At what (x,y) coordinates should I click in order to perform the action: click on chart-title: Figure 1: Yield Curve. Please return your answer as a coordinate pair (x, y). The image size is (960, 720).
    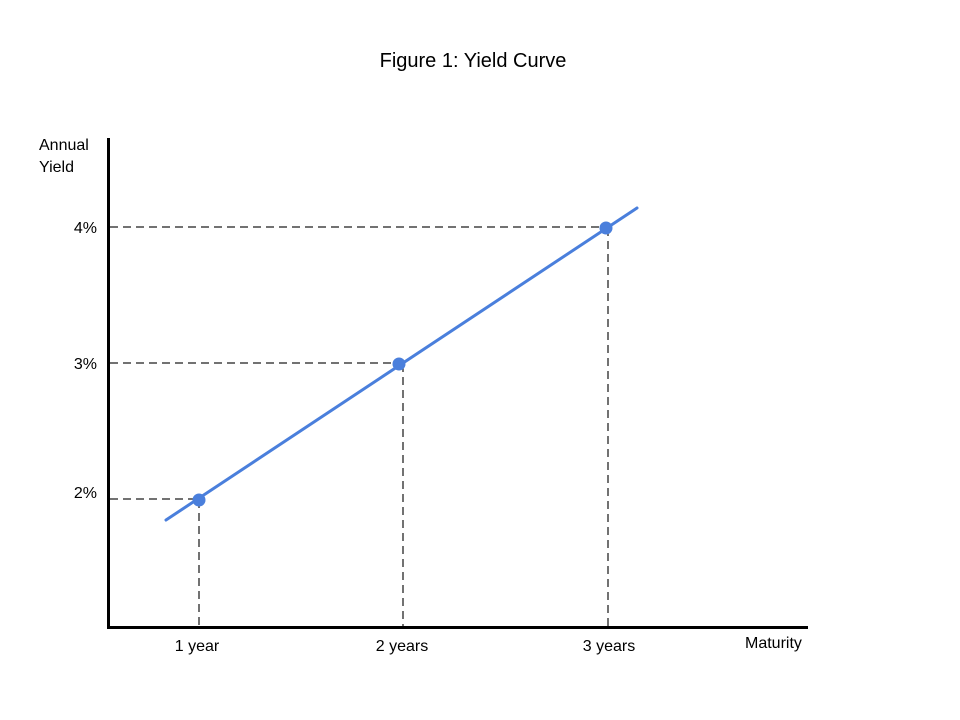
    Looking at the image, I should click on (473, 61).